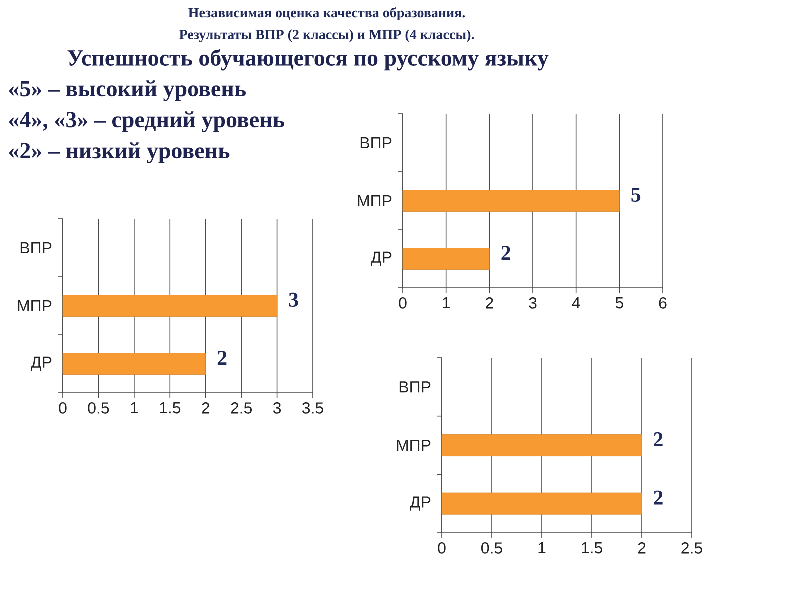 The width and height of the screenshot is (800, 600). Describe the element at coordinates (576, 303) in the screenshot. I see `x-tick-label: 4` at that location.